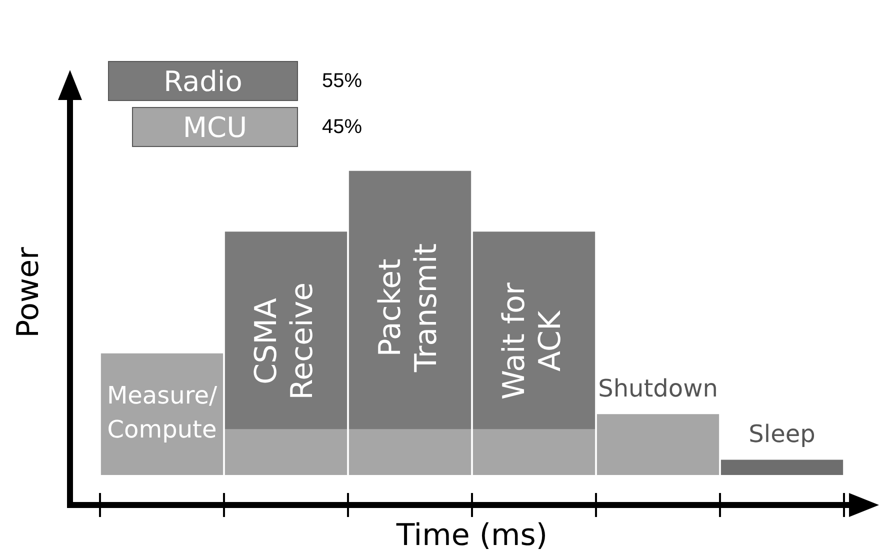 This screenshot has width=894, height=559. What do you see at coordinates (532, 341) in the screenshot?
I see `x-tick-label: Wait for ACK` at bounding box center [532, 341].